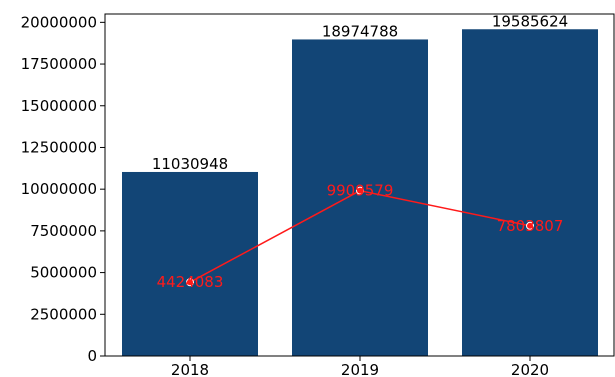  Describe the element at coordinates (530, 369) in the screenshot. I see `x-tick-label-2020: 2020` at that location.